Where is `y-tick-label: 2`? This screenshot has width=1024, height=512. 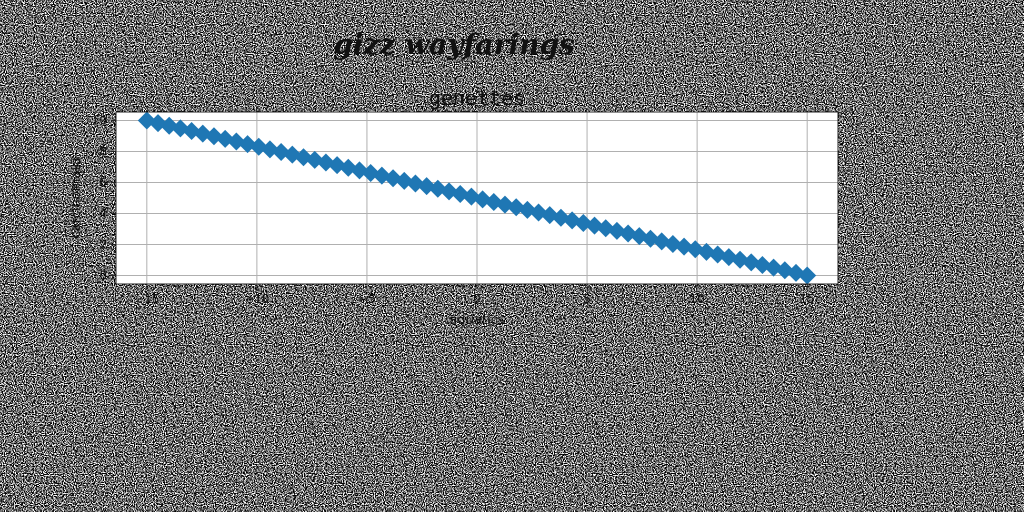
y-tick-label: 2 is located at coordinates (103, 244).